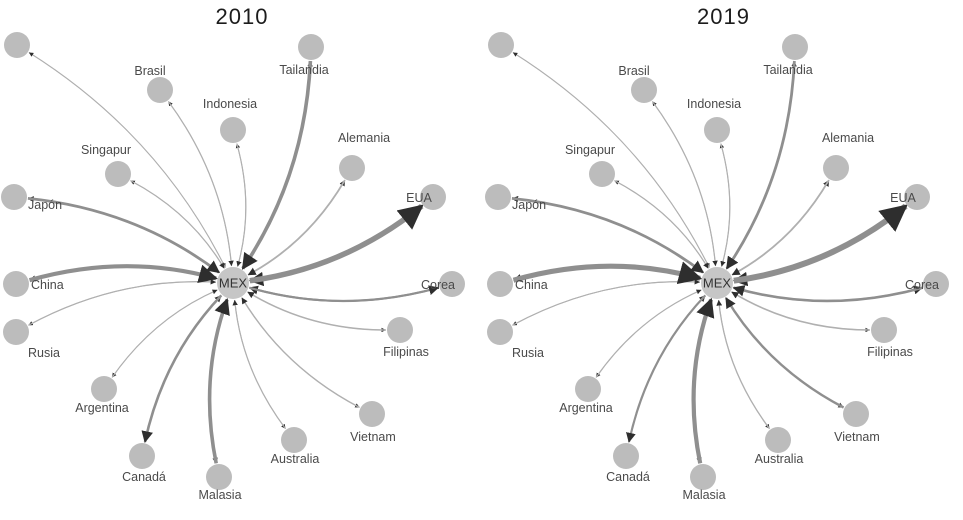 The width and height of the screenshot is (963, 520). What do you see at coordinates (104, 389) in the screenshot?
I see `node-circle-argentina` at bounding box center [104, 389].